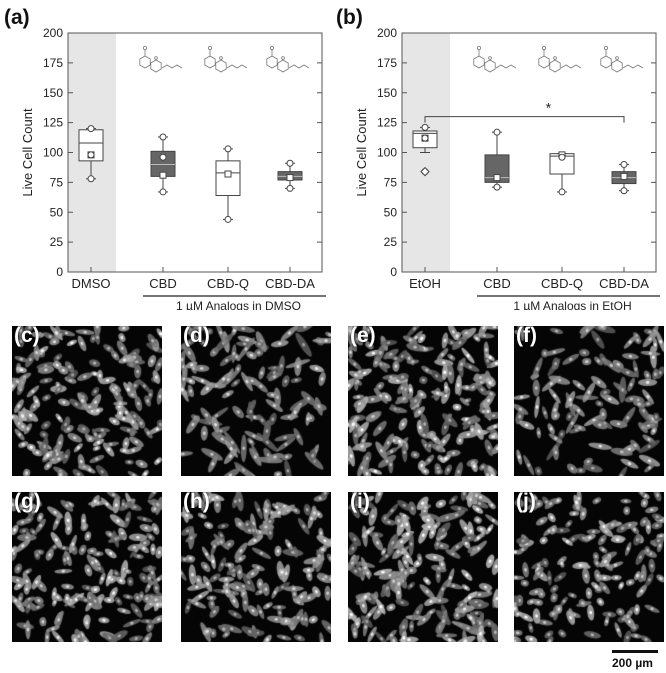 This screenshot has height=673, width=666. I want to click on box-dmso, so click(91, 154).